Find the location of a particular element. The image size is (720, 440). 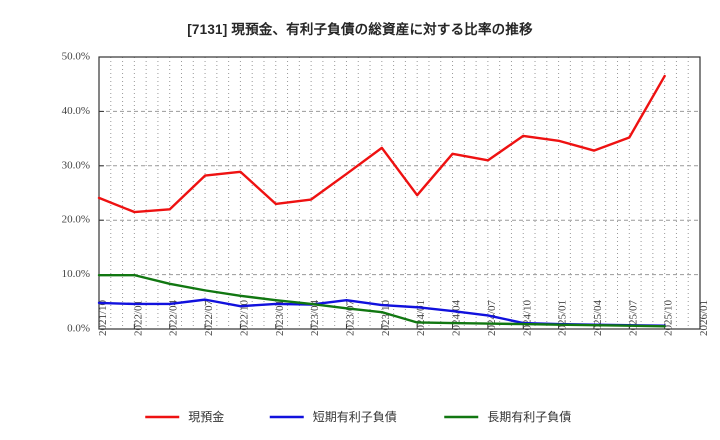

x-axis-tick-label: 2022/07 is located at coordinates (209, 317).